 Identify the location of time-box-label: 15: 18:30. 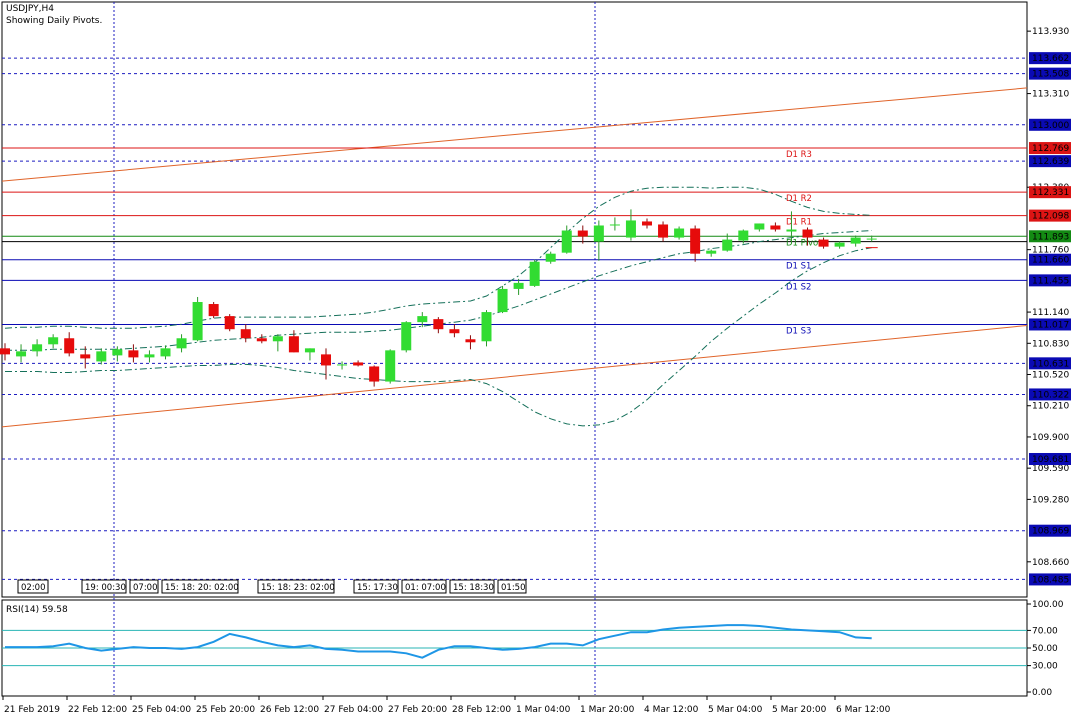
(473, 588).